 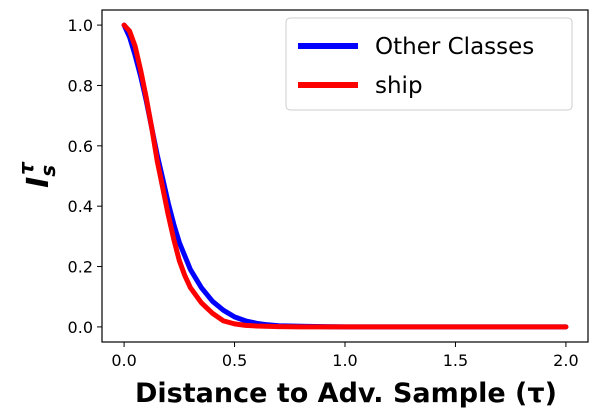 I want to click on x-tick-label: 0.5, so click(x=234, y=360).